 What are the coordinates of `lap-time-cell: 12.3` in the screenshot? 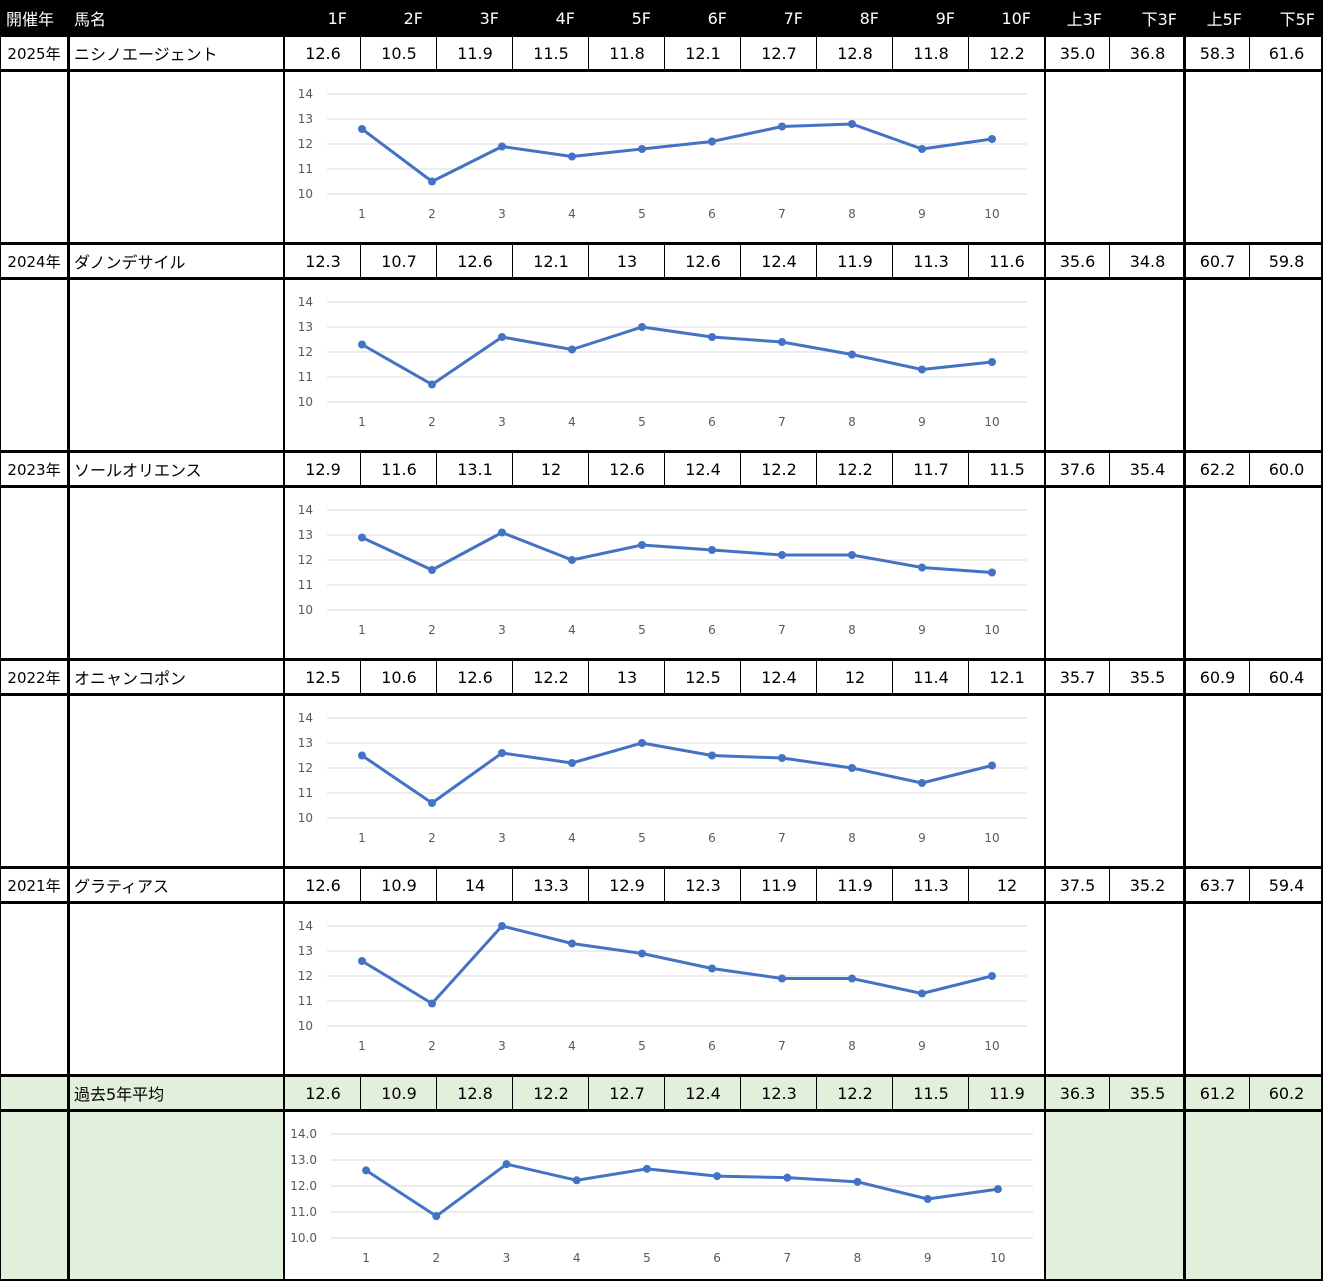 It's located at (779, 1093).